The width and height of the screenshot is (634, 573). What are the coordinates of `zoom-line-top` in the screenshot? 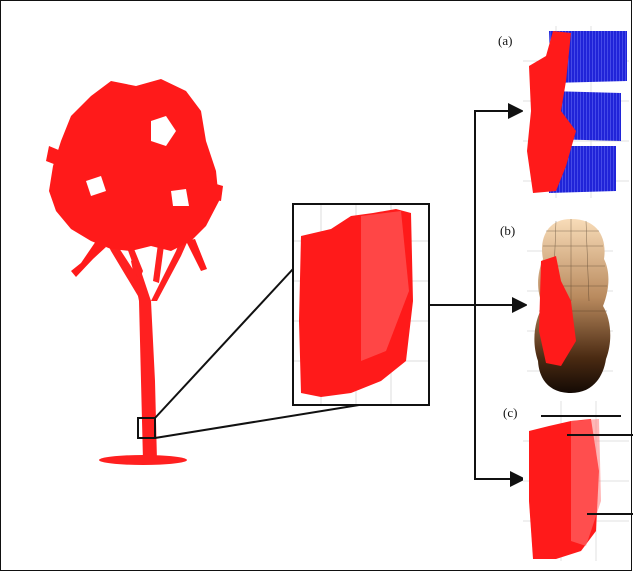 It's located at (224, 343).